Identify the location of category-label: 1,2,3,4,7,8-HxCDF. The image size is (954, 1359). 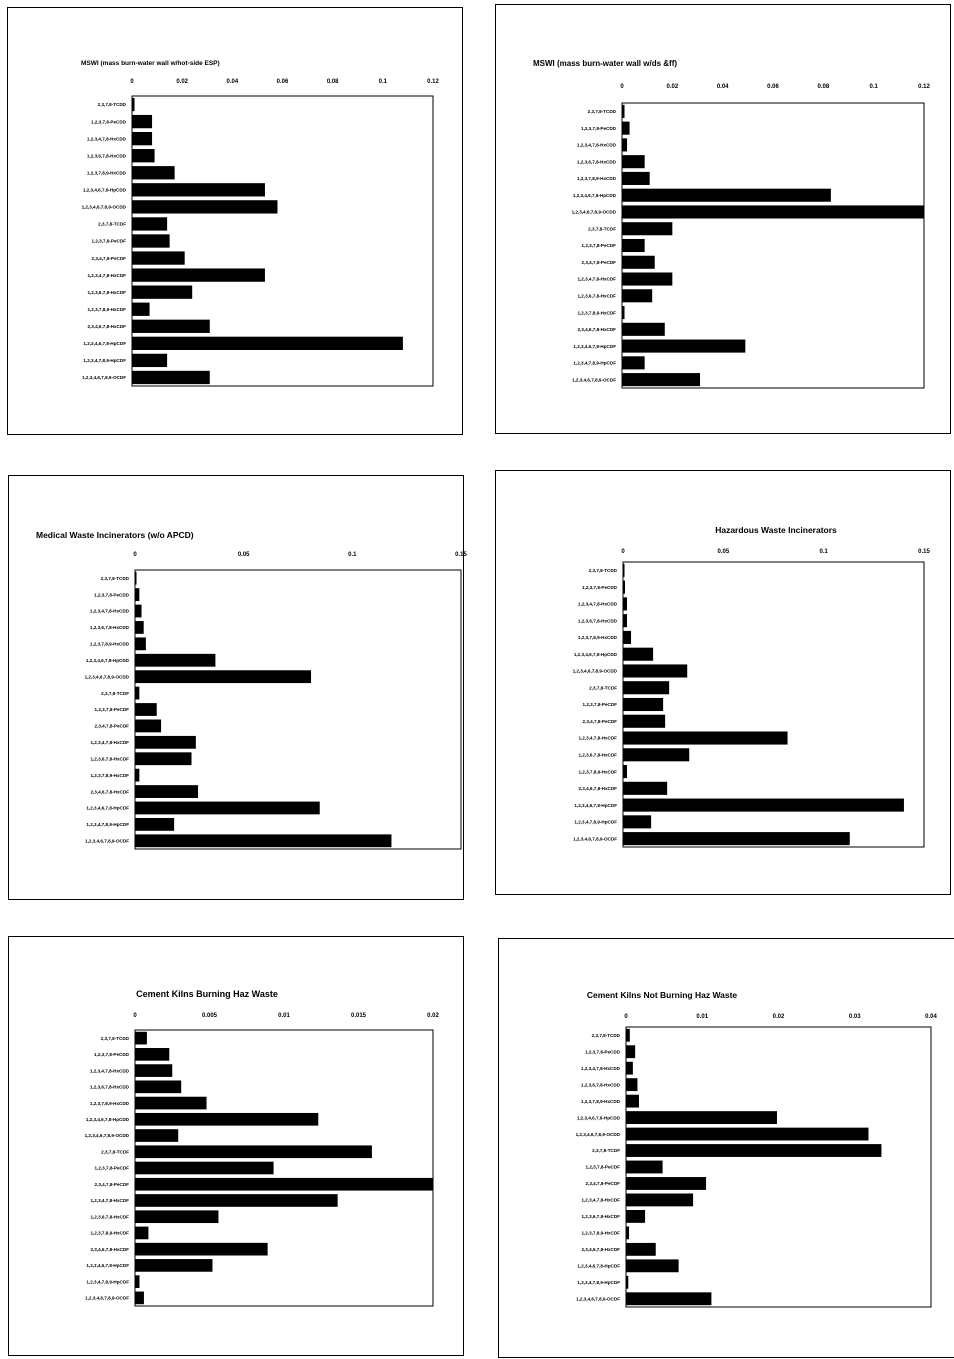
(600, 1200).